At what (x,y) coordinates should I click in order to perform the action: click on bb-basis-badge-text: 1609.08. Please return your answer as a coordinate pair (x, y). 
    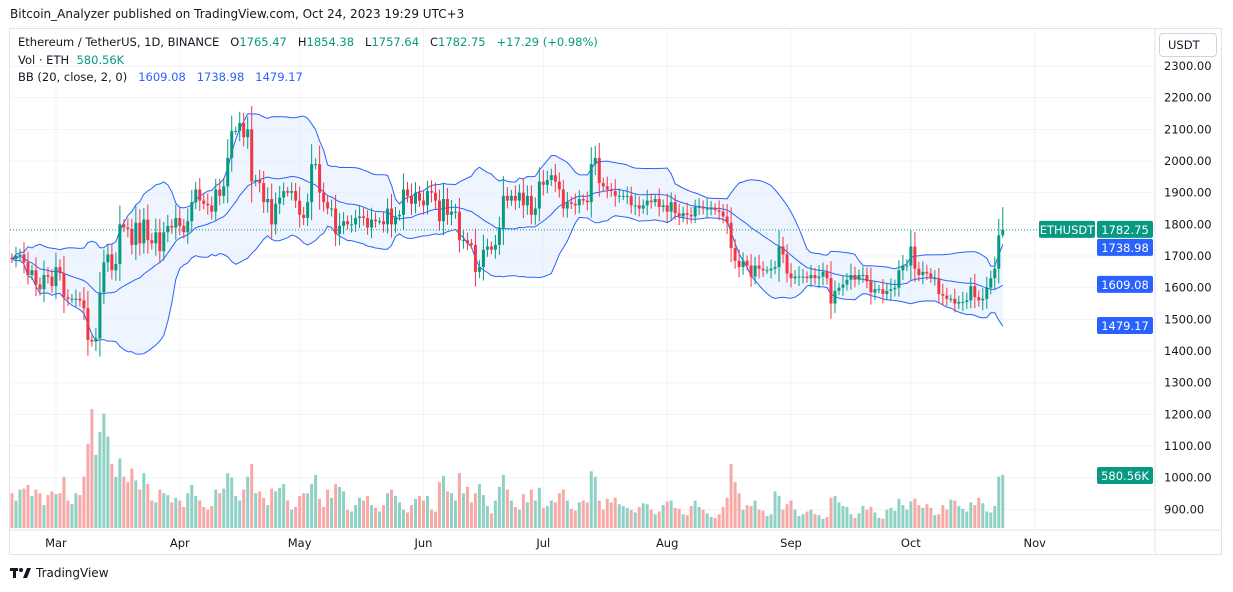
    Looking at the image, I should click on (1125, 285).